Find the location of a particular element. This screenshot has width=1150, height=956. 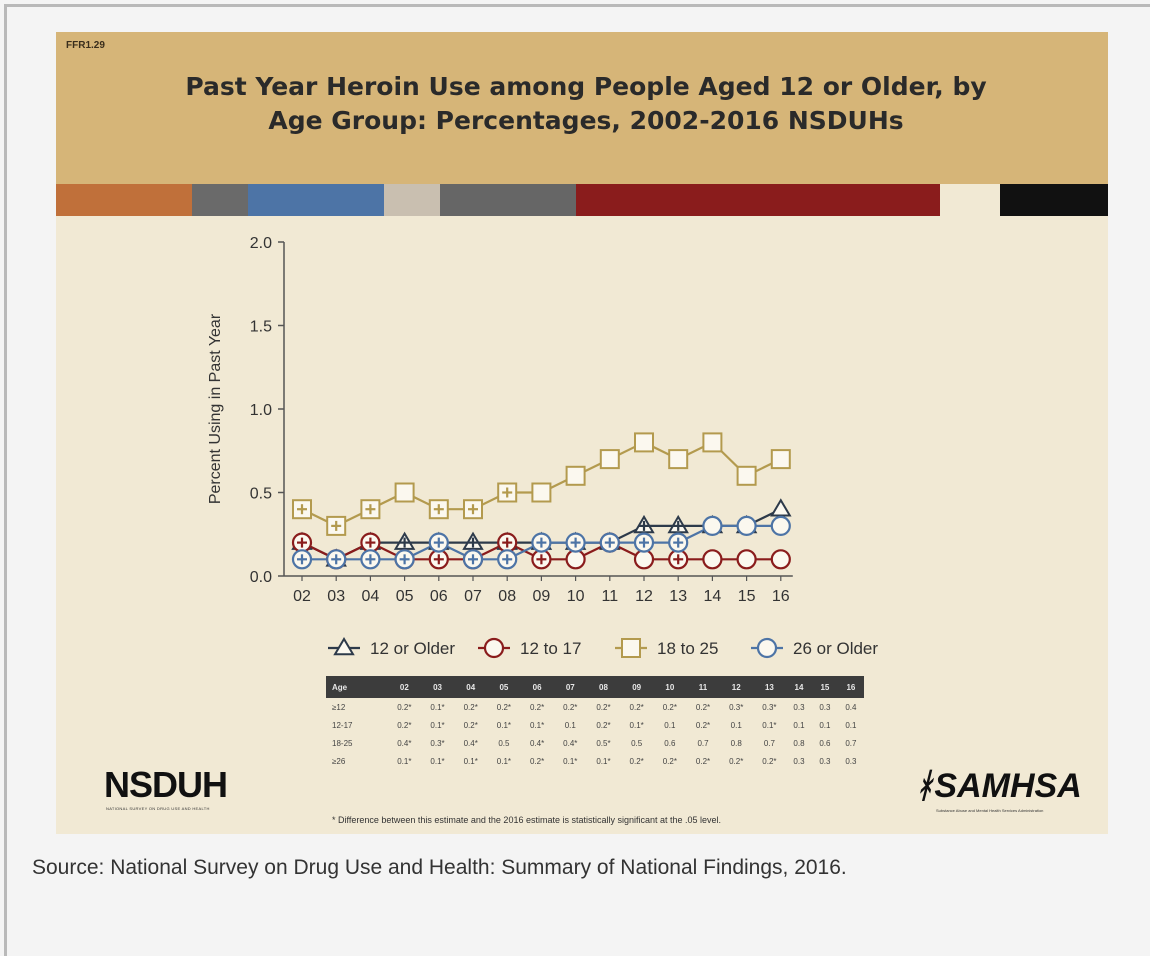

x-tick-label: 03 is located at coordinates (336, 596).